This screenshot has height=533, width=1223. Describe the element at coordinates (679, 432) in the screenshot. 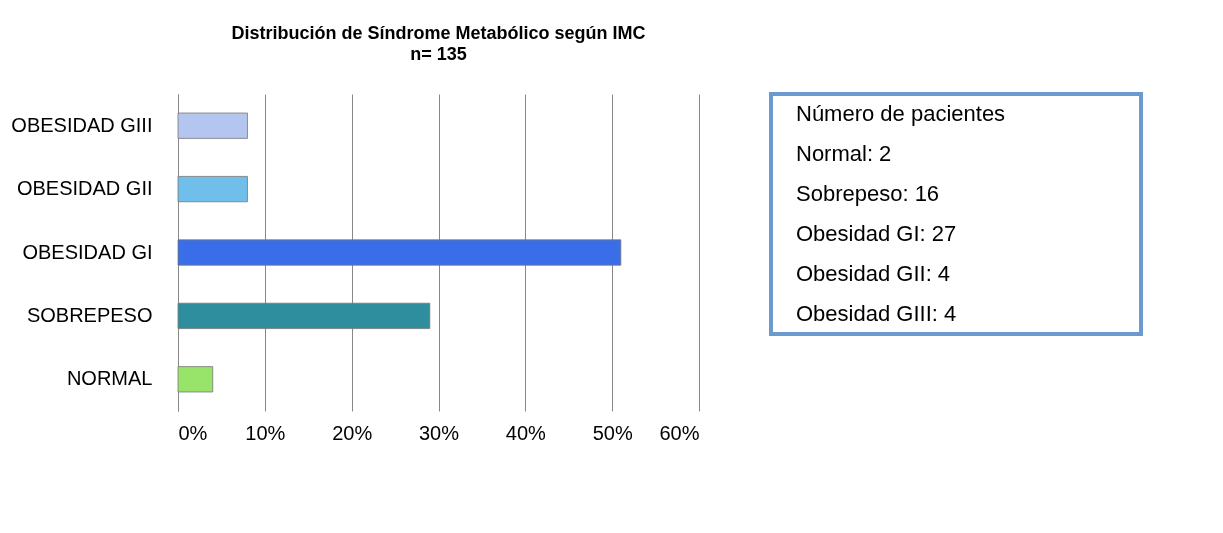

I see `x-tick-label: 60%` at that location.